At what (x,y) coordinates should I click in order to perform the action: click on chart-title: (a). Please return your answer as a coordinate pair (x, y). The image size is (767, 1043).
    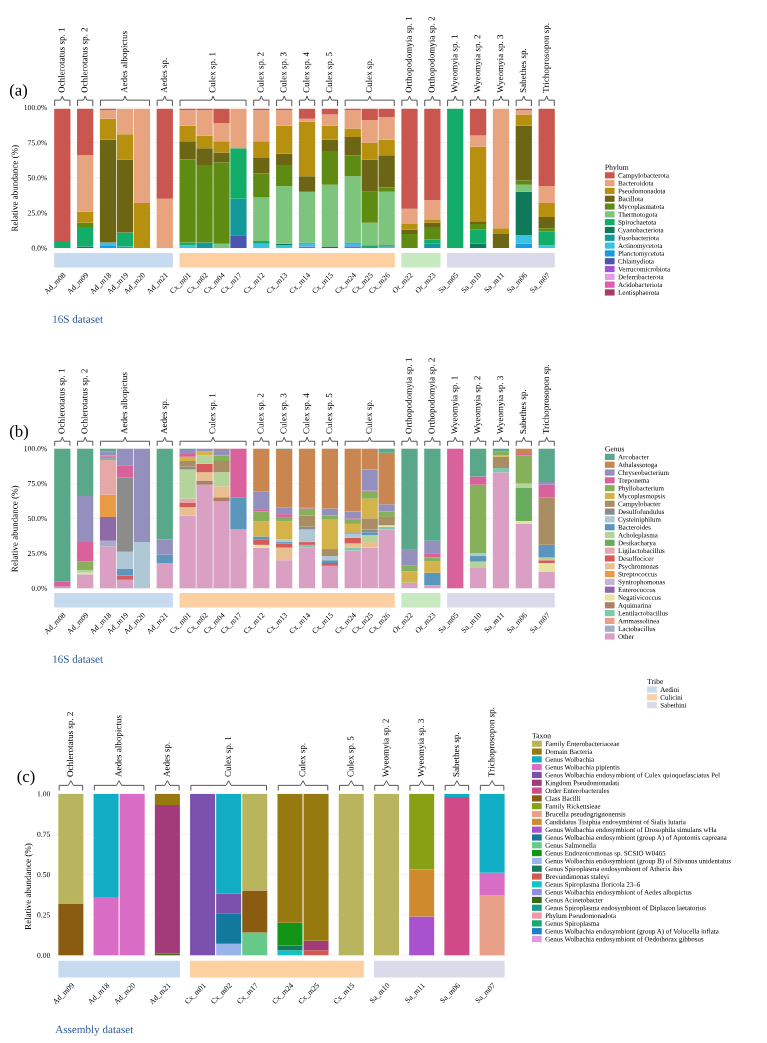
    Looking at the image, I should click on (18, 91).